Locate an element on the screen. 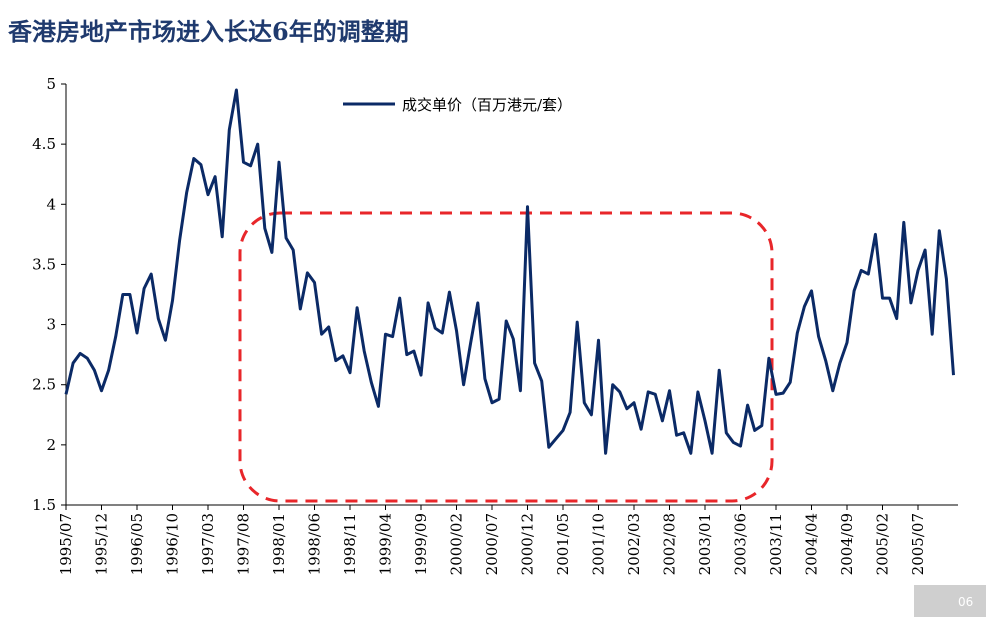  y-tick-label: 4.5 is located at coordinates (44, 144).